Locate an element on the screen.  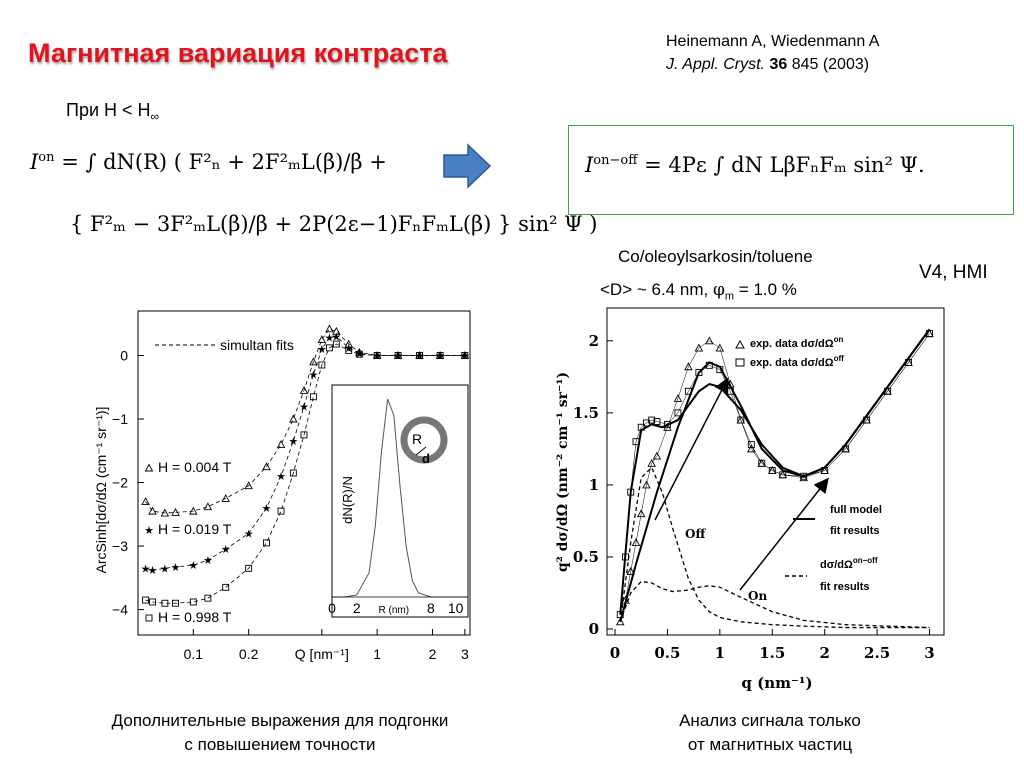
arrow-icon is located at coordinates (467, 166).